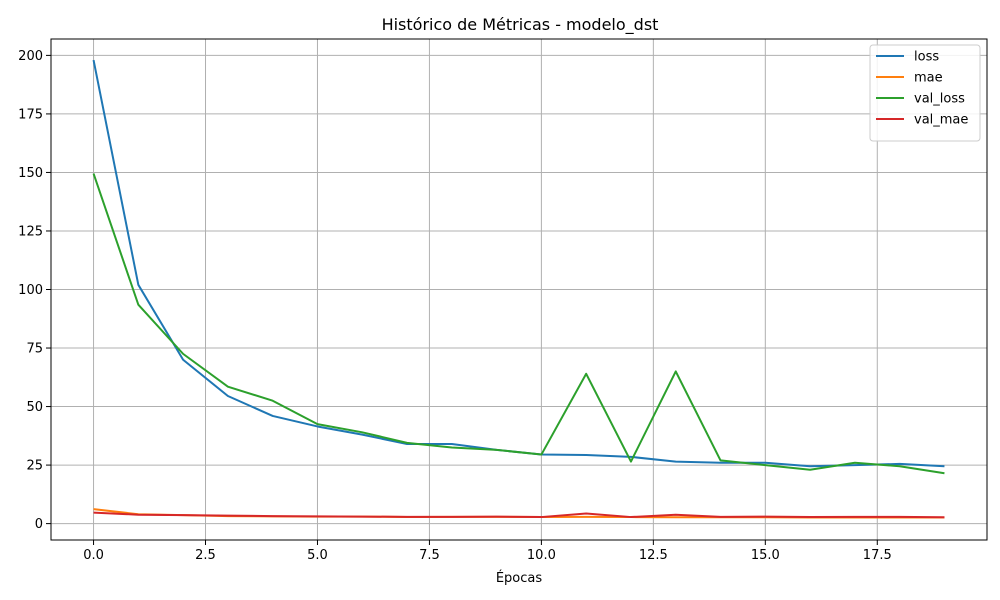 This screenshot has width=1000, height=600. What do you see at coordinates (205, 555) in the screenshot?
I see `x-tick-label: 2.5` at bounding box center [205, 555].